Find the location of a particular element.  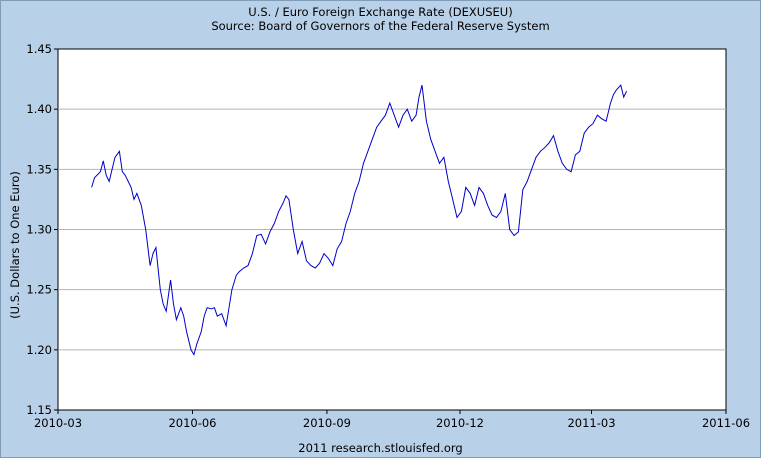

x-tick-label: 2011-03 is located at coordinates (591, 423).